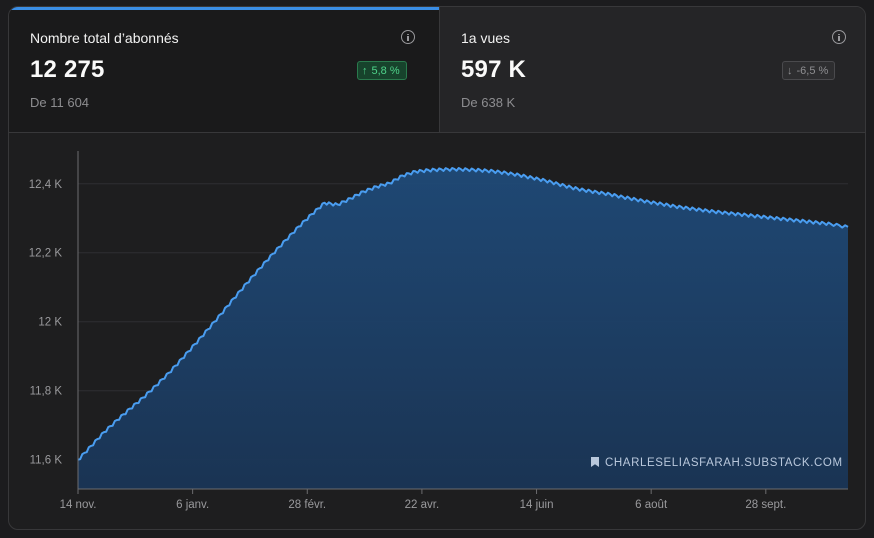 The height and width of the screenshot is (538, 874). I want to click on watermark-text: CHARLESELIASFARAH.SUBSTACK.COM, so click(724, 463).